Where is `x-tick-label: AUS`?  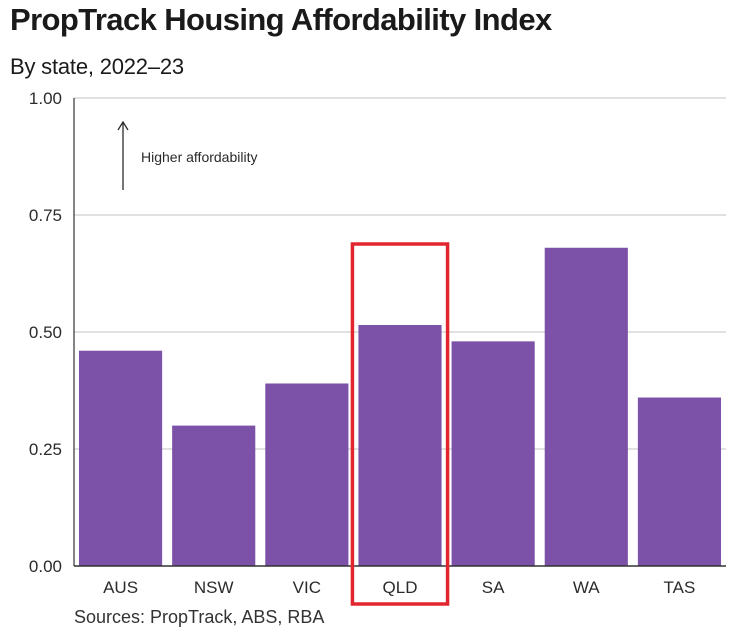 x-tick-label: AUS is located at coordinates (120, 587).